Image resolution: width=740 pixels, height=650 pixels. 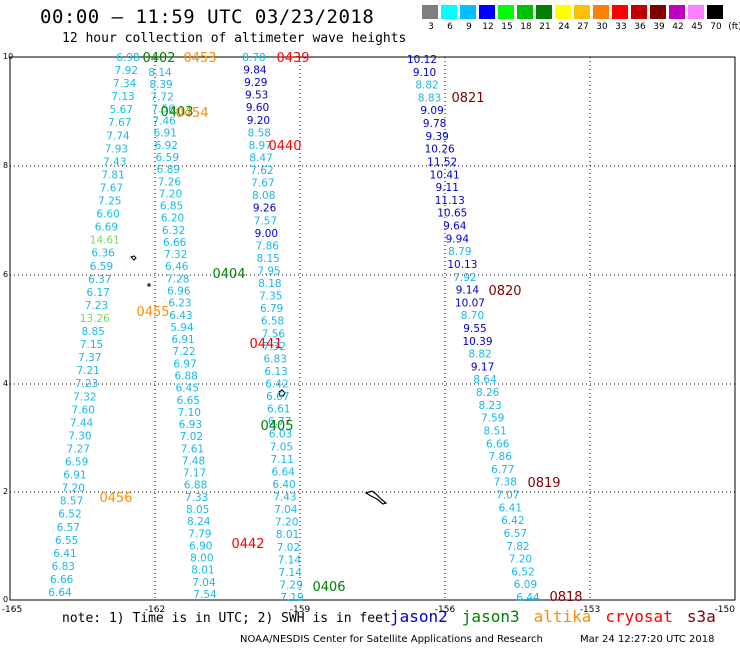 What do you see at coordinates (192, 449) in the screenshot?
I see `wave-height-value: 7.61` at bounding box center [192, 449].